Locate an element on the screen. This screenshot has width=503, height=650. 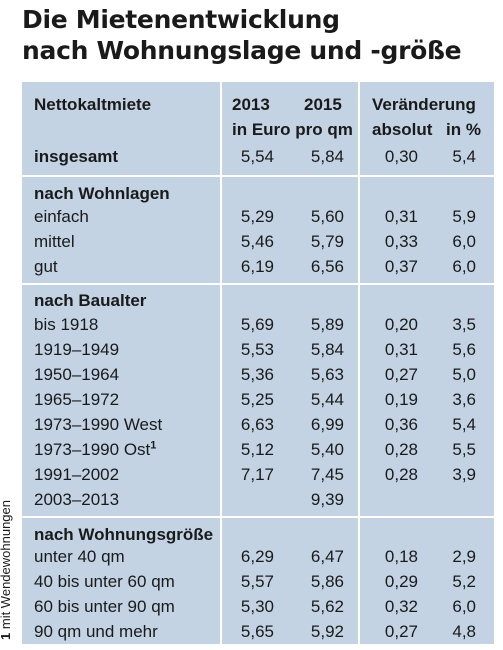
row-2013: 5,53 is located at coordinates (257, 349).